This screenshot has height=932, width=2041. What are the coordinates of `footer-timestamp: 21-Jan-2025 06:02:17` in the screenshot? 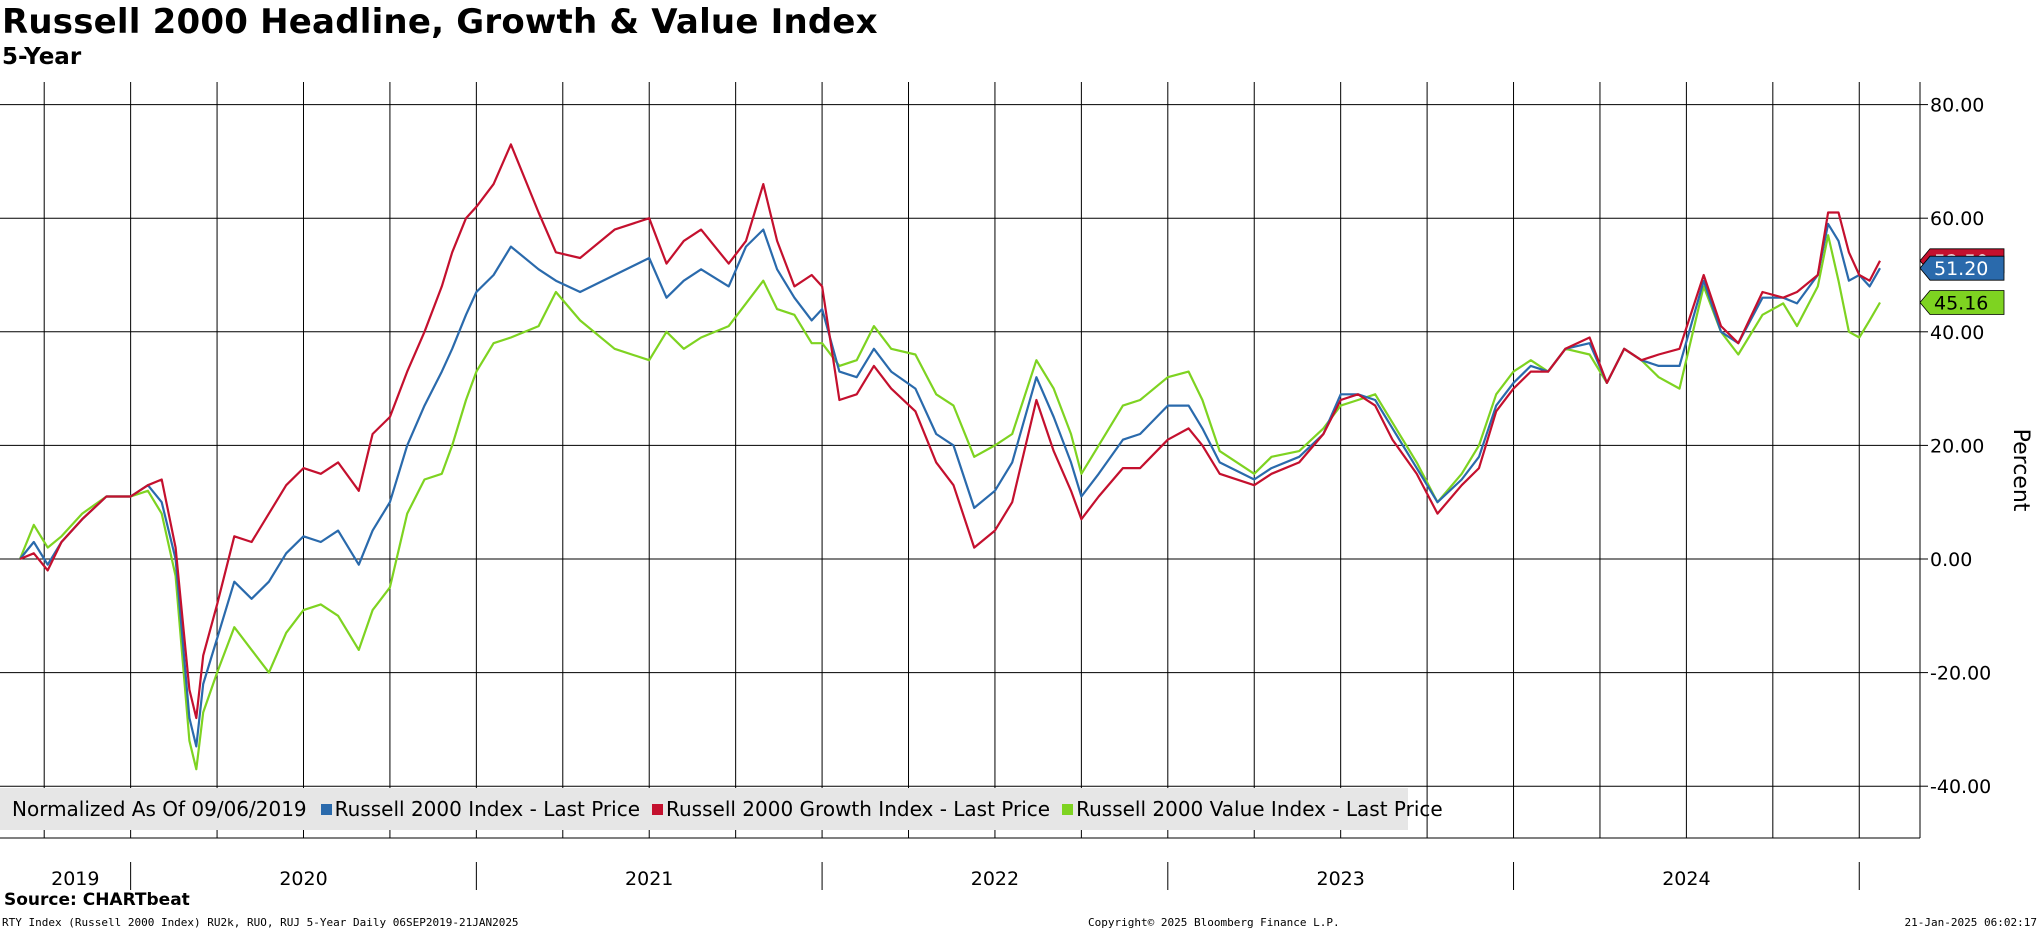 It's located at (1970, 922).